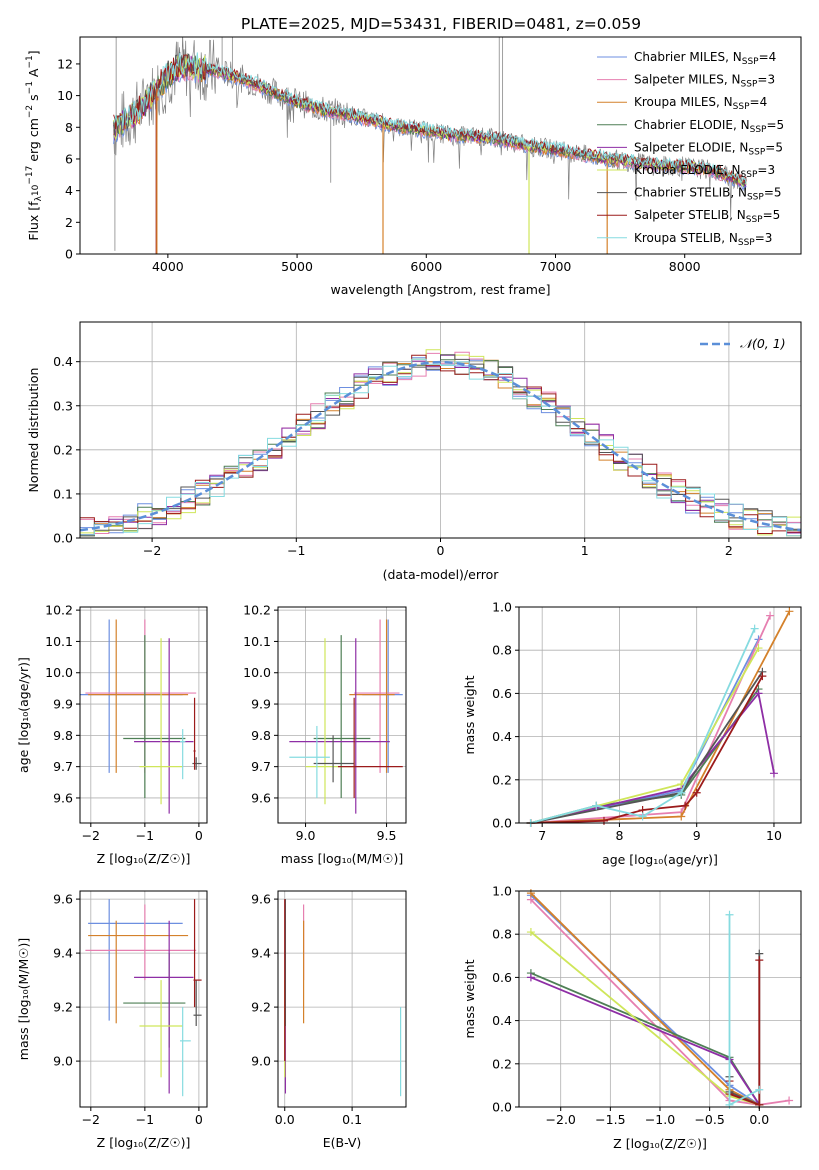 This screenshot has width=819, height=1170. Describe the element at coordinates (703, 239) in the screenshot. I see `legend-label-kroupa_stelib: Kroupa STELIB, NSSP=3` at that location.